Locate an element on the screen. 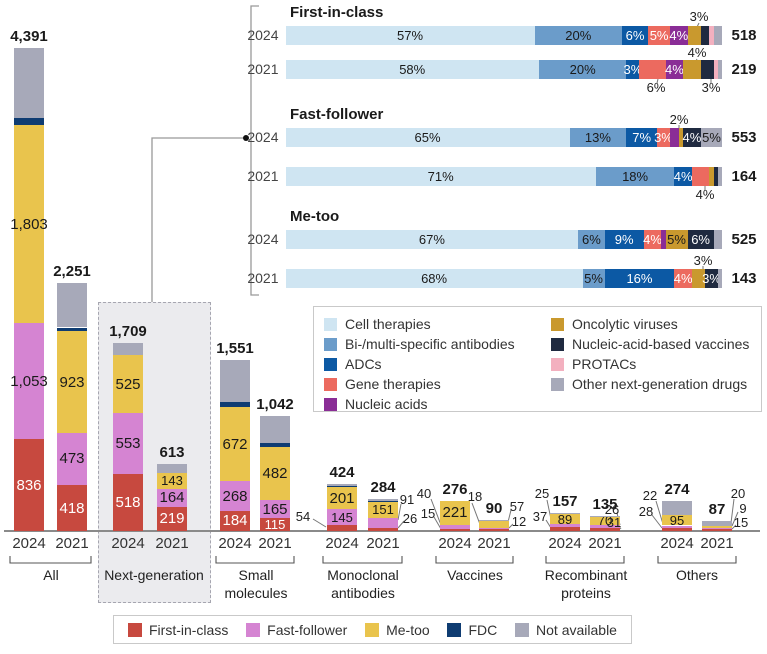 Image resolution: width=767 pixels, height=654 pixels. inset-row: 2024 65% 13% 7% 3% 4% 5% 553 is located at coordinates (505, 137).